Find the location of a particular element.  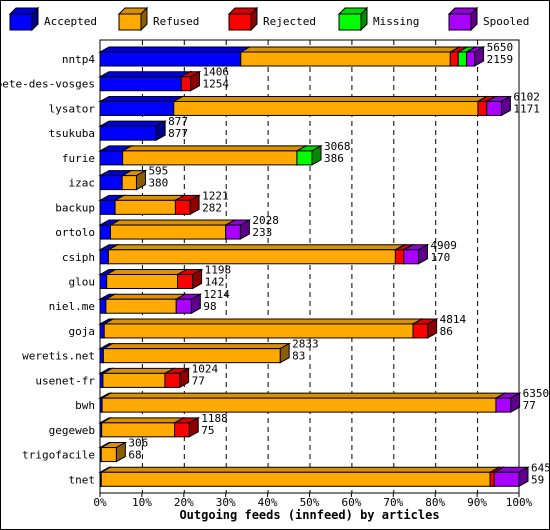

bar-label-total-csiph: 4909 is located at coordinates (443, 245).